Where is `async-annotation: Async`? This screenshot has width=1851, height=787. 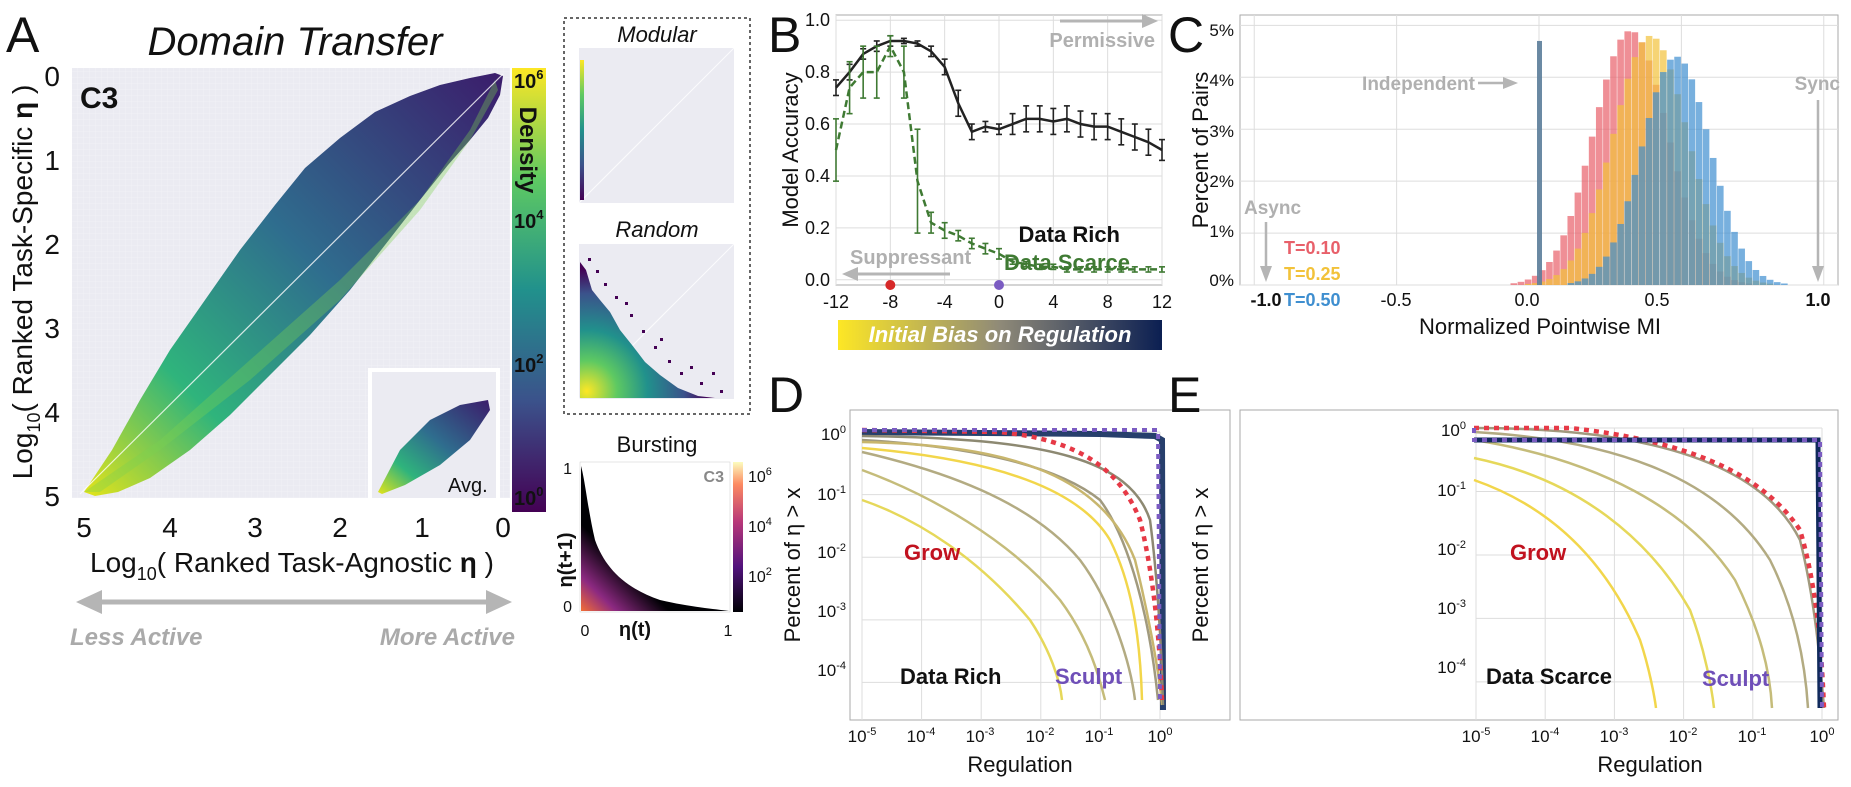
async-annotation: Async is located at coordinates (1272, 240).